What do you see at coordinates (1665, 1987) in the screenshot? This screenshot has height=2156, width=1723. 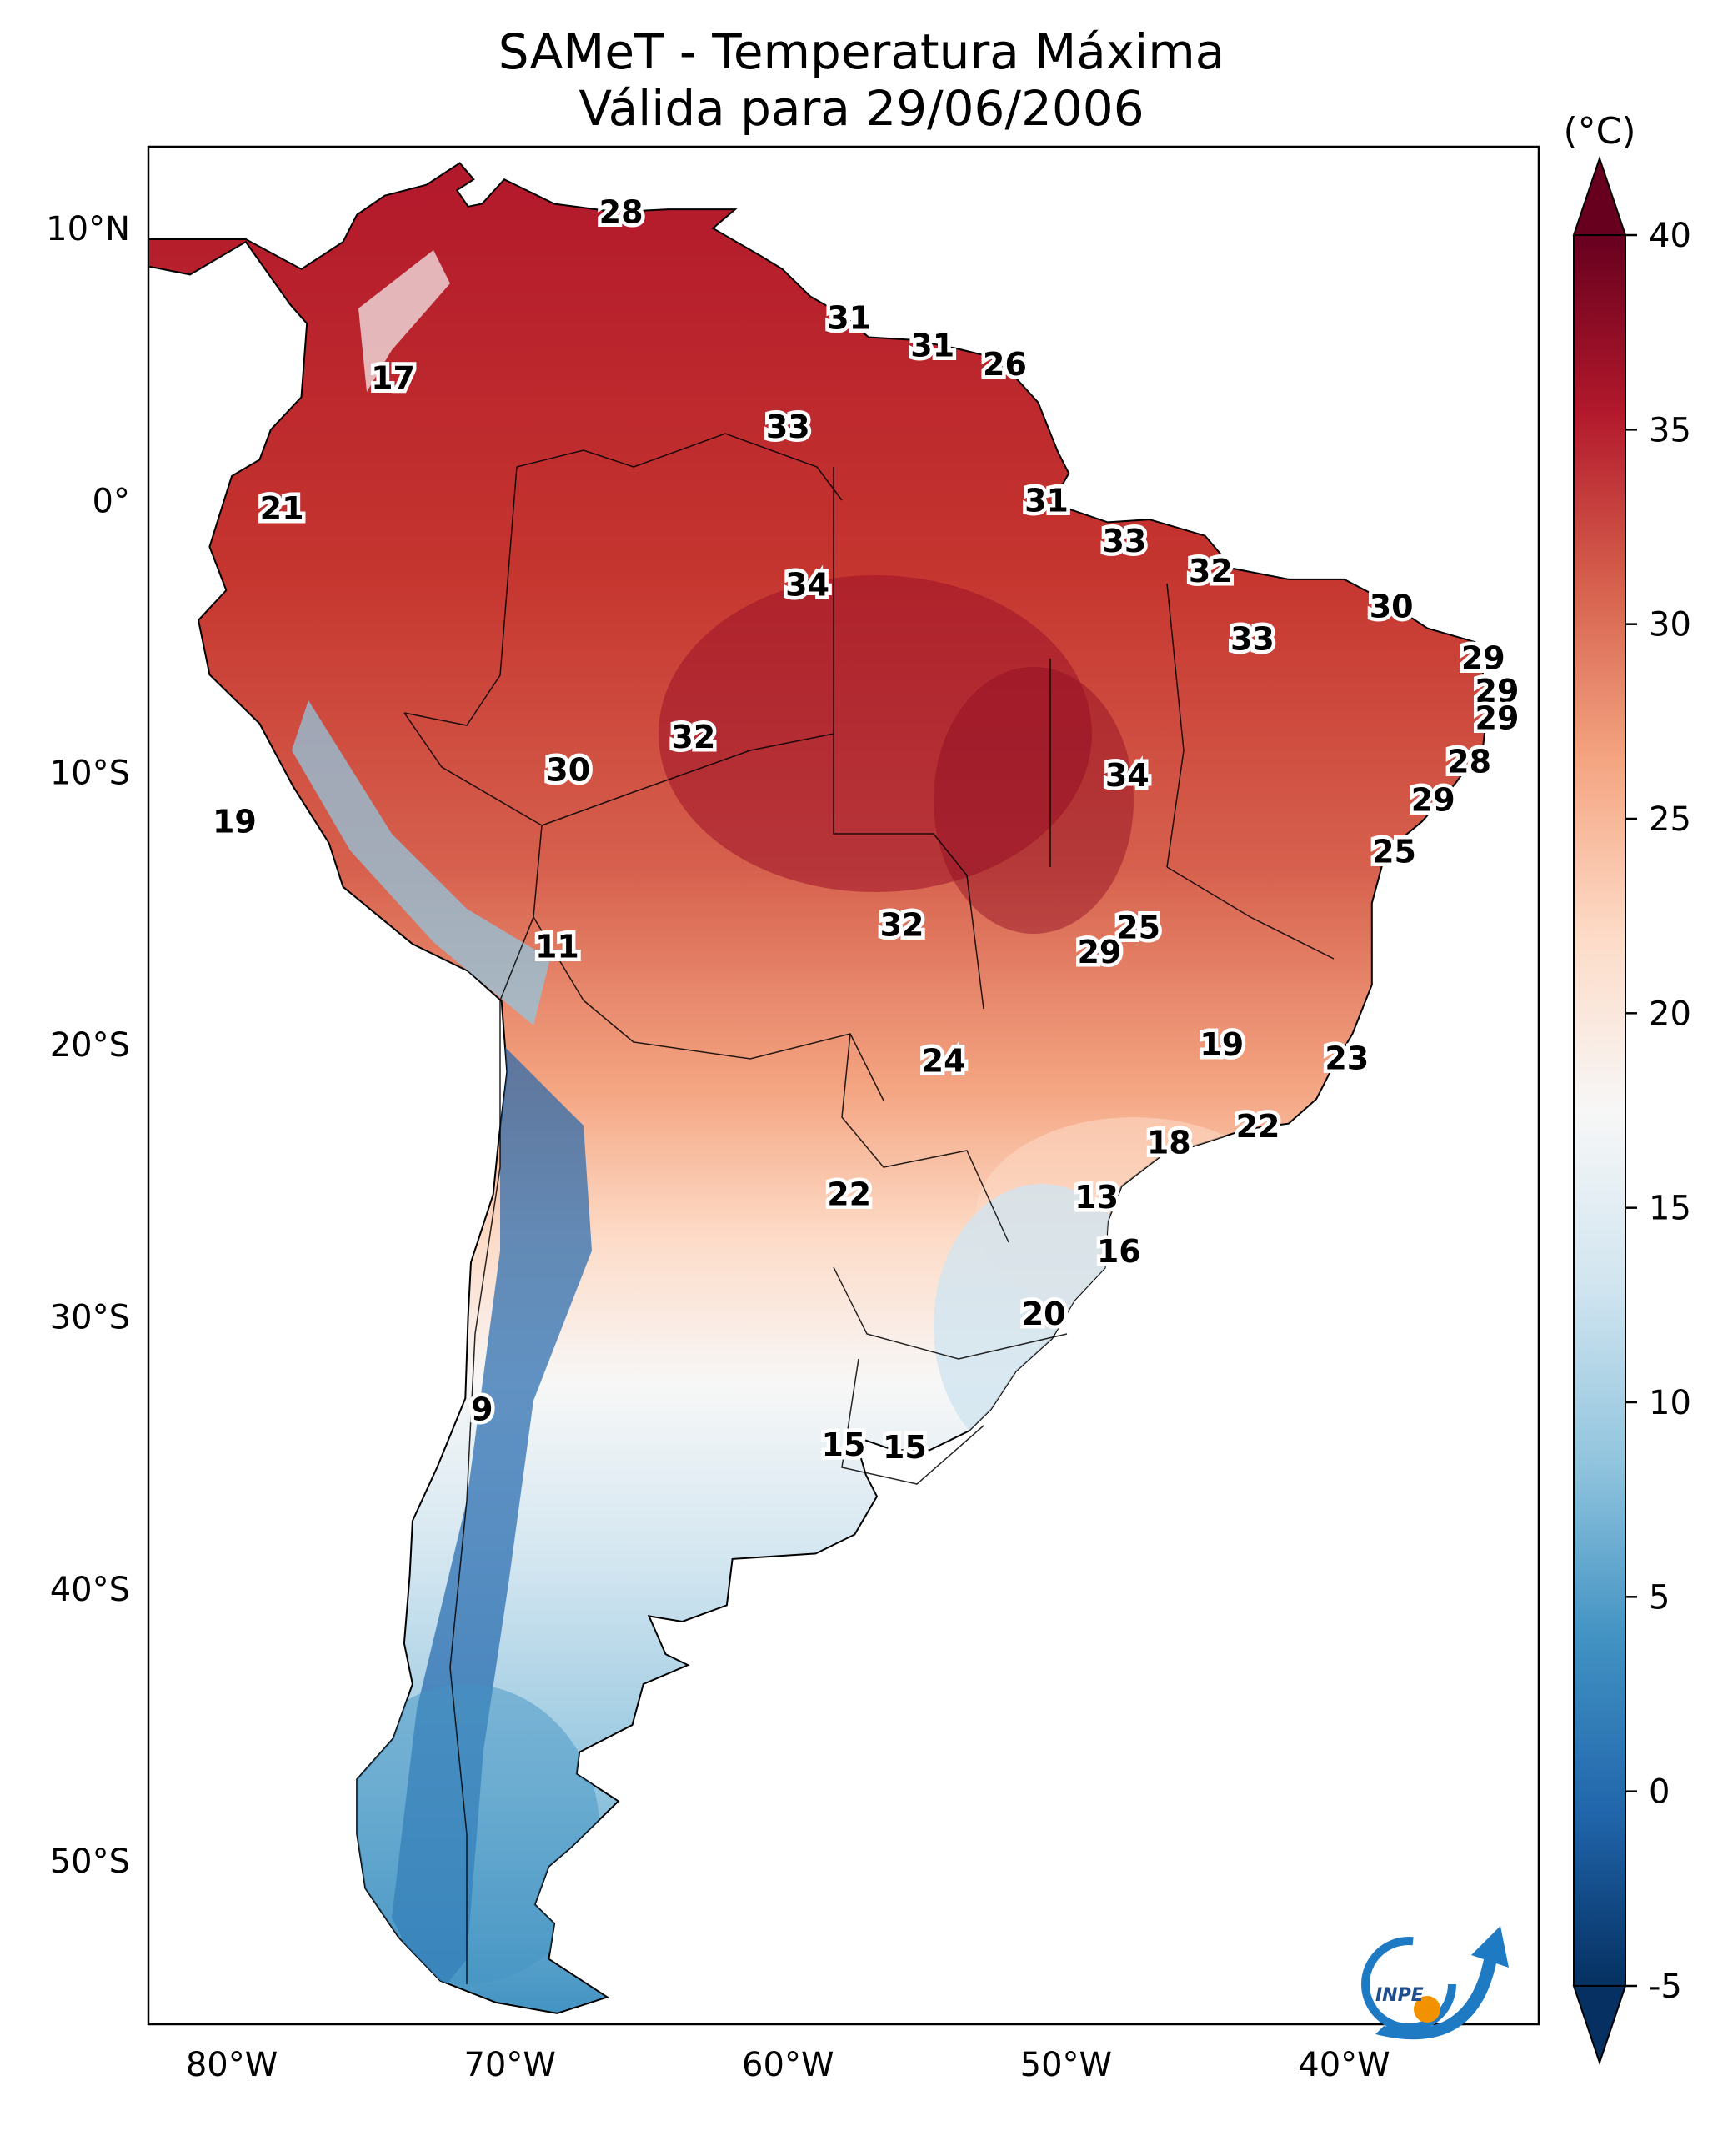 I see `colorbar-tick-label: -5` at bounding box center [1665, 1987].